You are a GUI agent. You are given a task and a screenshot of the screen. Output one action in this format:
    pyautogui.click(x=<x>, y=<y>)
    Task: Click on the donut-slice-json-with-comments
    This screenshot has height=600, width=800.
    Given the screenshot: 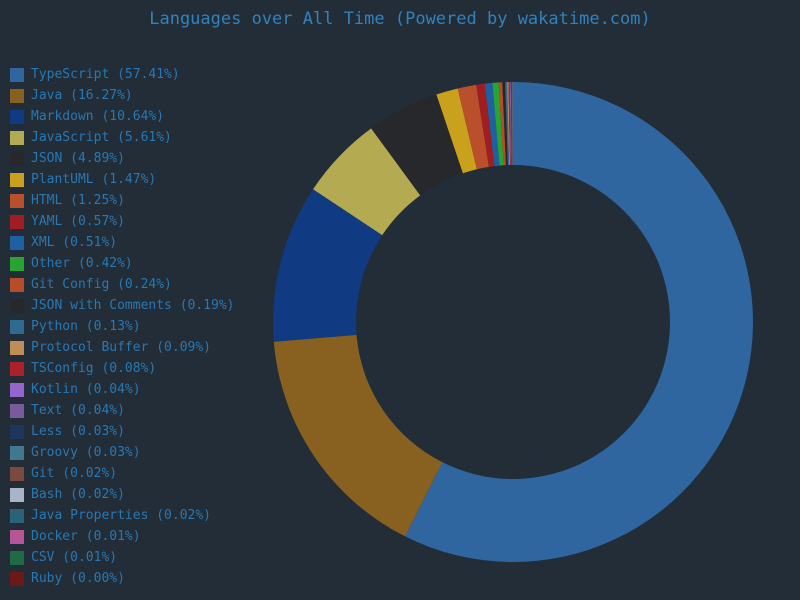 What is the action you would take?
    pyautogui.click(x=505, y=124)
    